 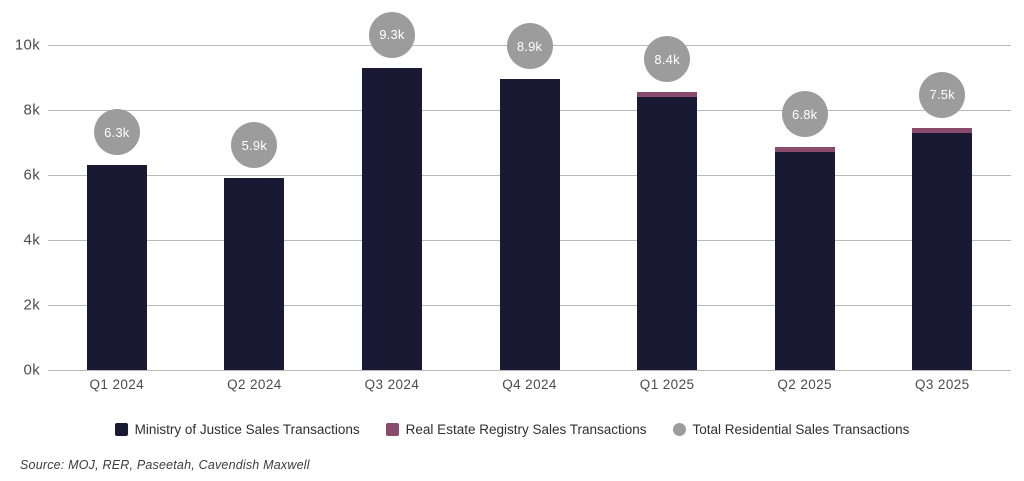 I want to click on total-bubble-label: 6.3k, so click(x=117, y=132).